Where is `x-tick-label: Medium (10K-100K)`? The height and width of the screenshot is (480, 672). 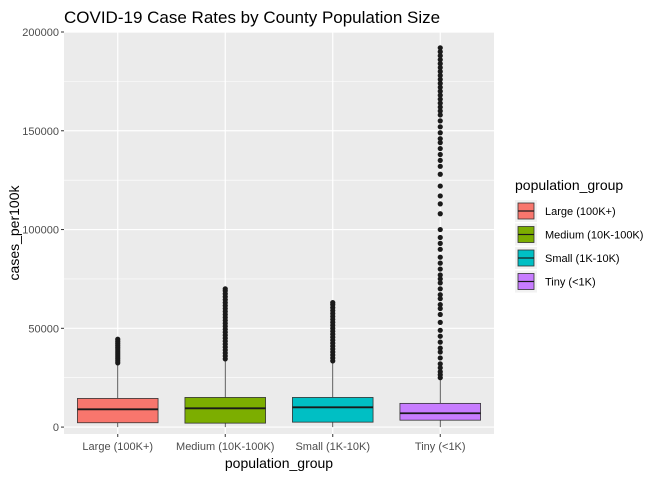 x-tick-label: Medium (10K-100K) is located at coordinates (225, 447).